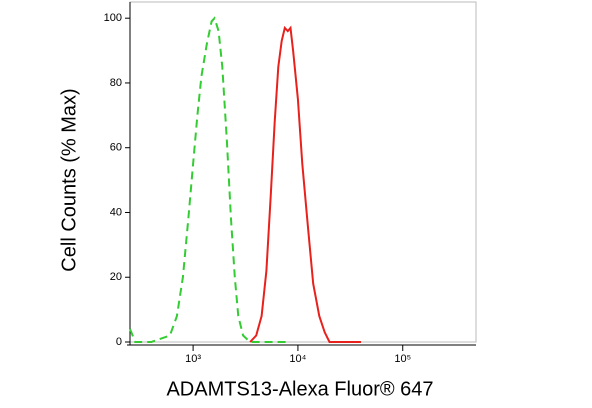 This screenshot has height=408, width=592. What do you see at coordinates (402, 359) in the screenshot?
I see `x-tick-label: 10⁵` at bounding box center [402, 359].